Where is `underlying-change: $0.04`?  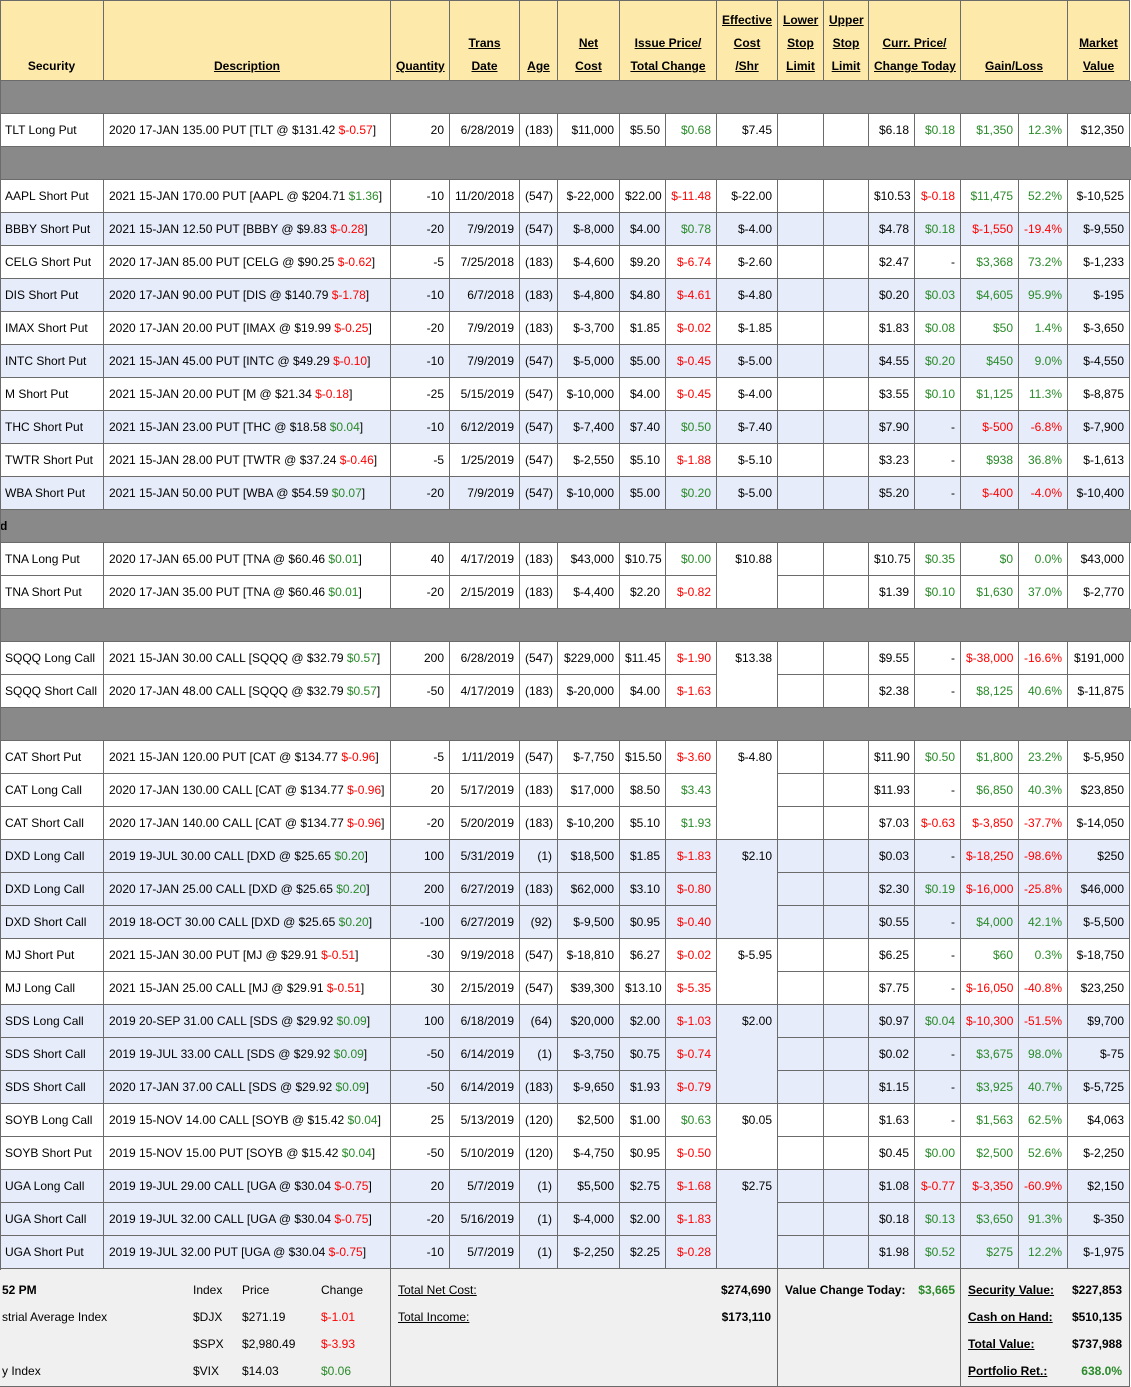
underlying-change: $0.04 is located at coordinates (344, 427).